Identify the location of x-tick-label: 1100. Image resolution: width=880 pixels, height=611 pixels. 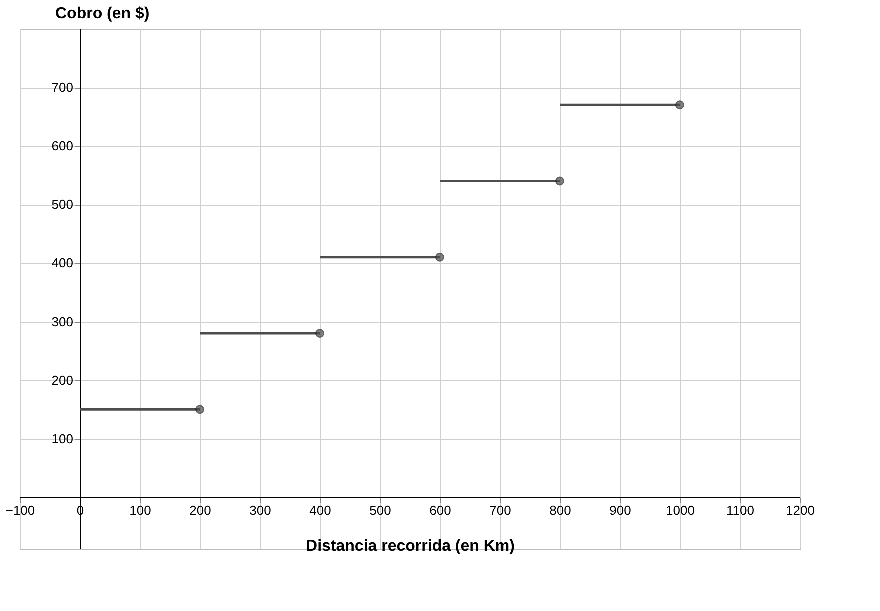
(740, 510).